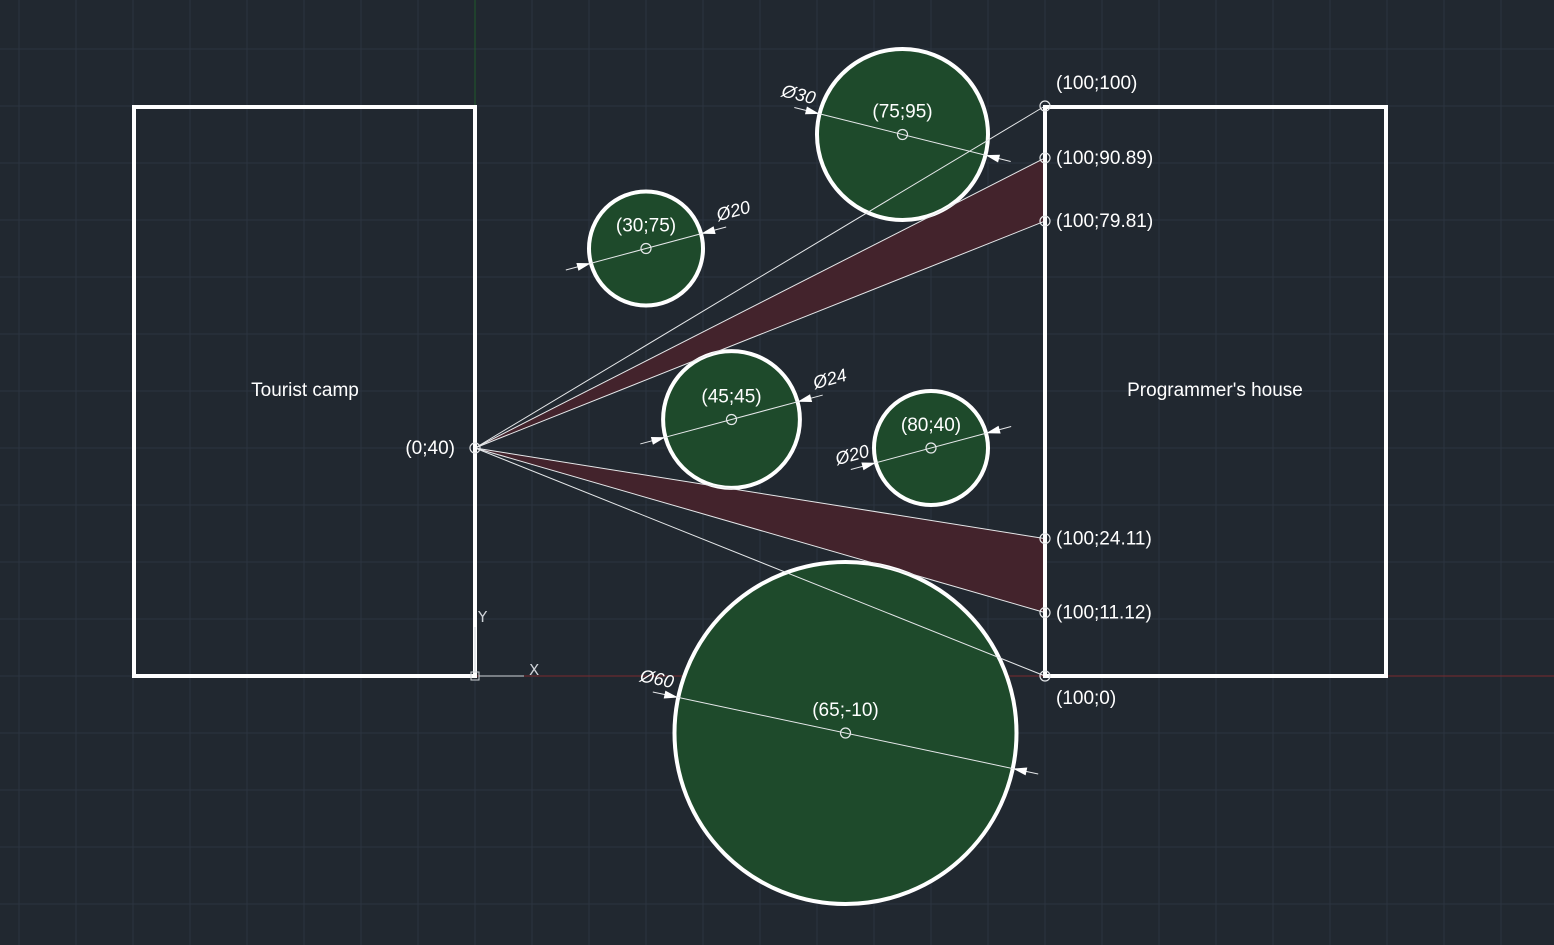 The height and width of the screenshot is (945, 1554). I want to click on tourist-camp-label: Tourist camp, so click(305, 390).